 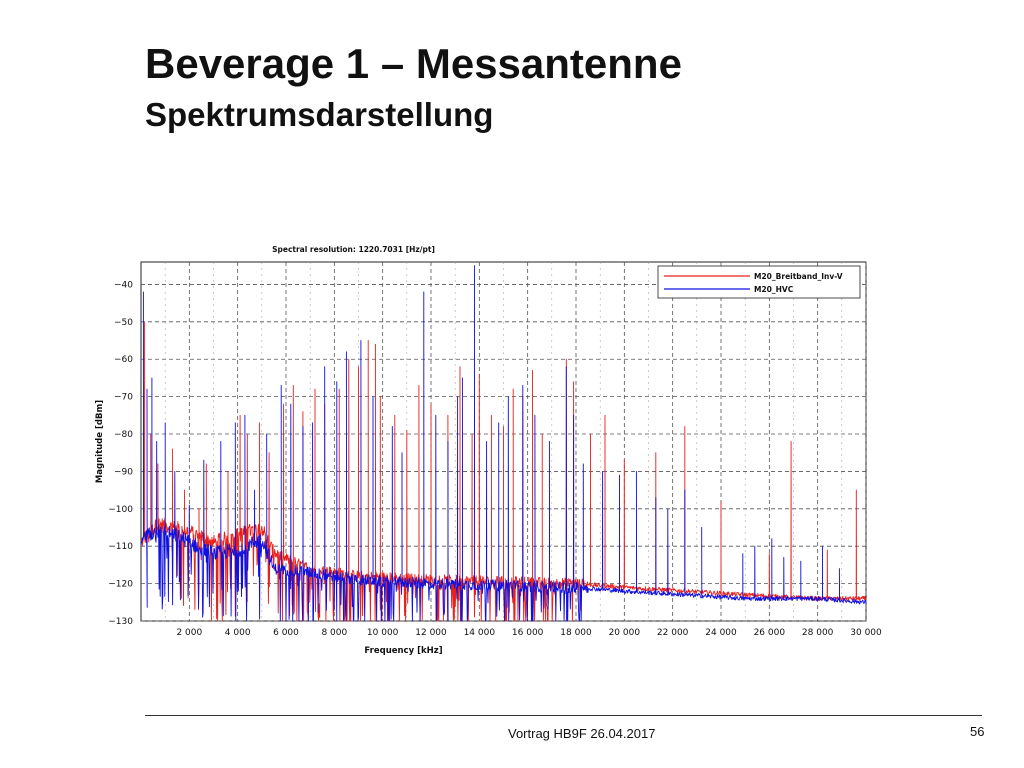 What do you see at coordinates (120, 622) in the screenshot?
I see `y-tick-label: −130` at bounding box center [120, 622].